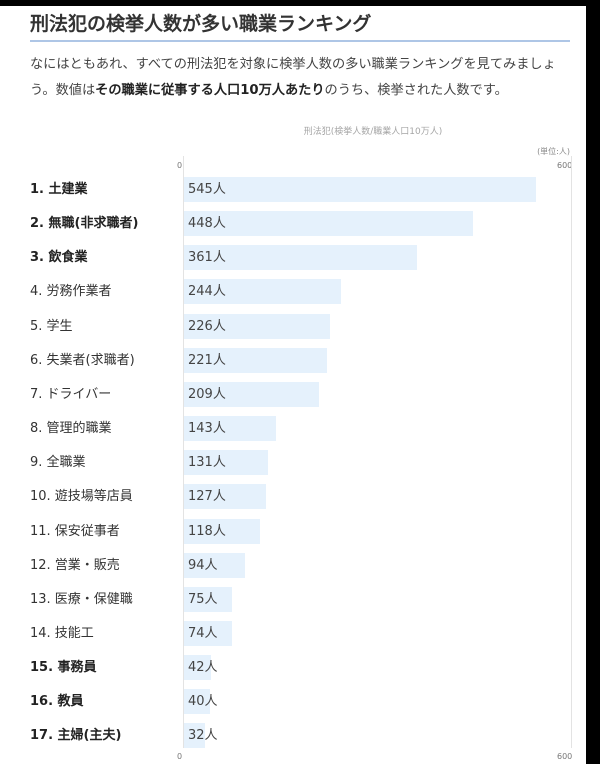 This screenshot has width=600, height=764. I want to click on category-label: 17. 主婦(主夫), so click(76, 736).